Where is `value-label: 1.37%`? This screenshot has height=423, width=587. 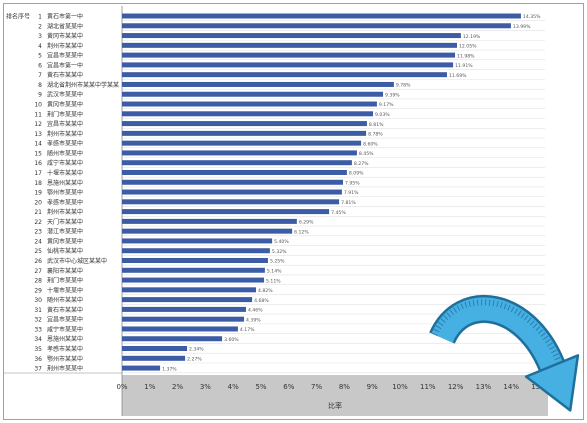
value-label: 1.37% is located at coordinates (169, 369).